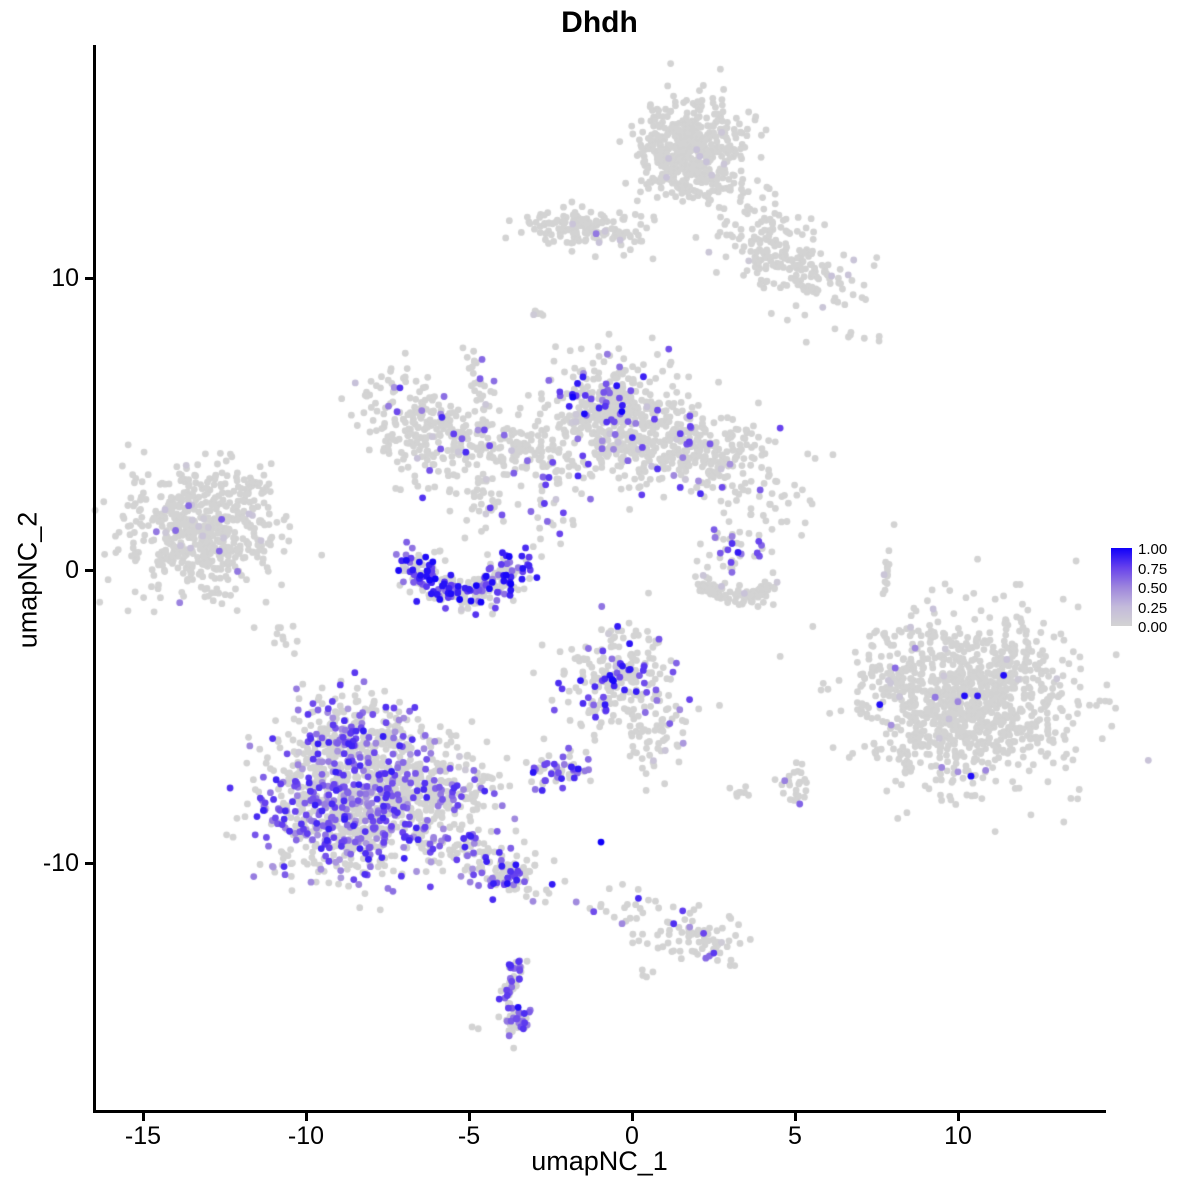 This screenshot has width=1200, height=1200. I want to click on x-tick-label: 5, so click(795, 1136).